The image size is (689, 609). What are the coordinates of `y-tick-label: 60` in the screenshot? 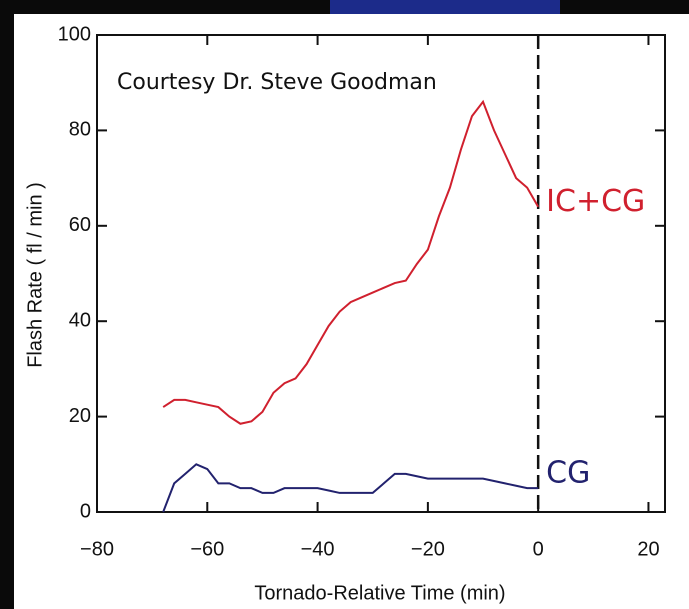 It's located at (80, 225).